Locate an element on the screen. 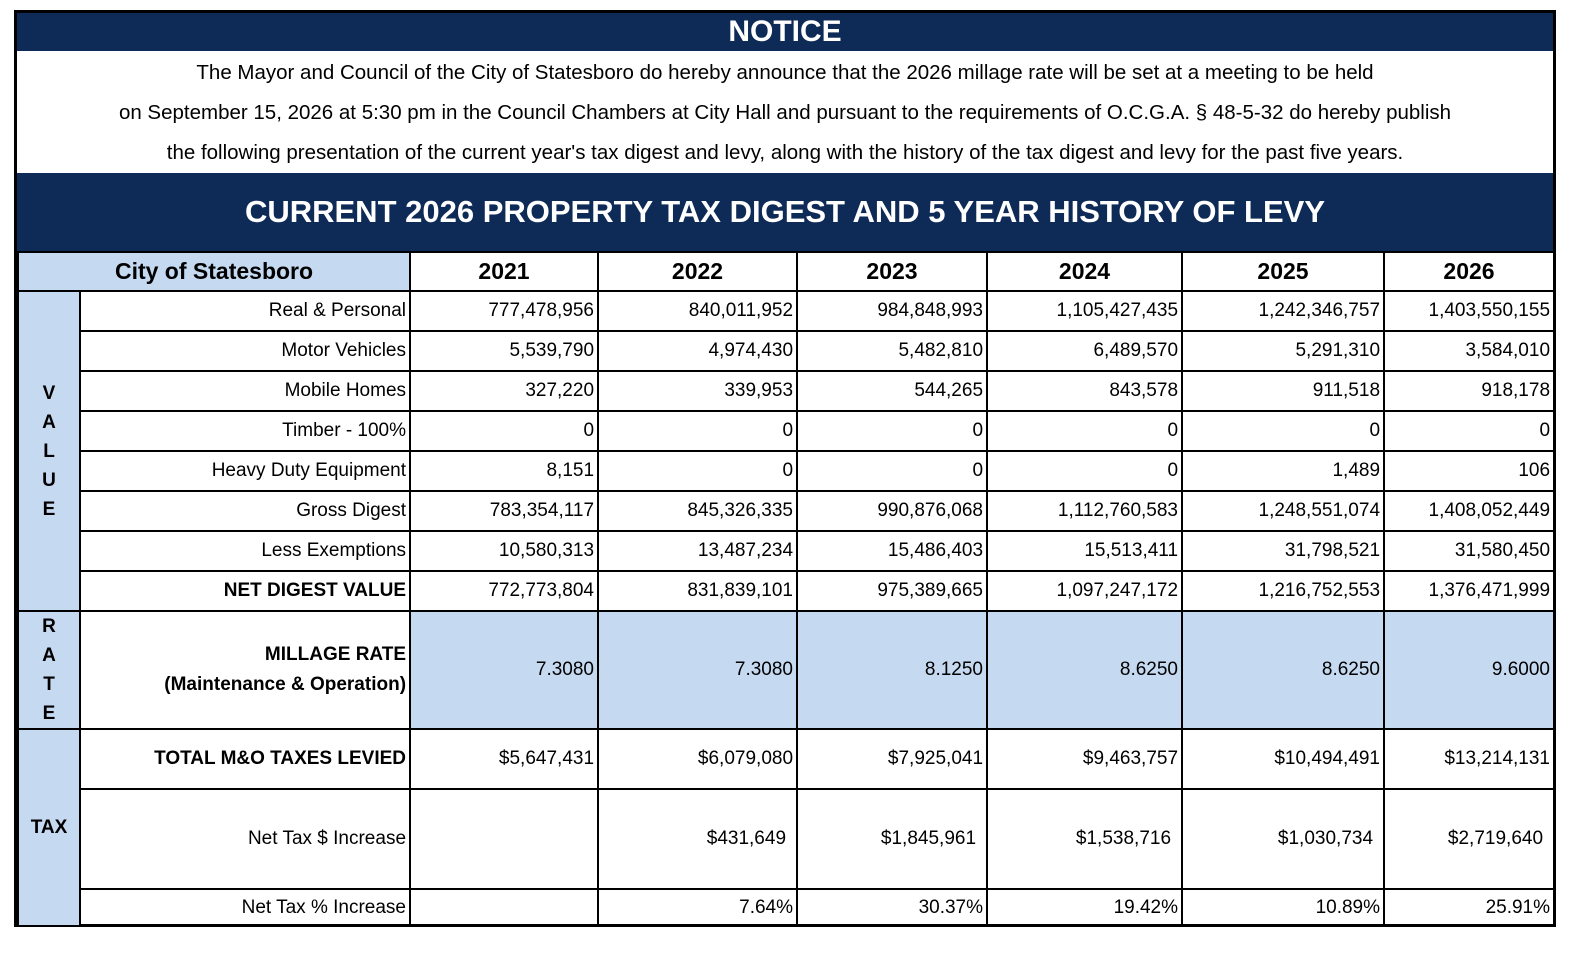 This screenshot has width=1588, height=962. table-row: Timber - 100% 0 0 0 0 0 0 is located at coordinates (787, 431).